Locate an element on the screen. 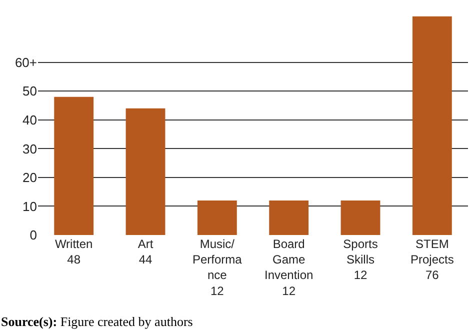  source-note: Source(s): Figure created by authors is located at coordinates (97, 321).